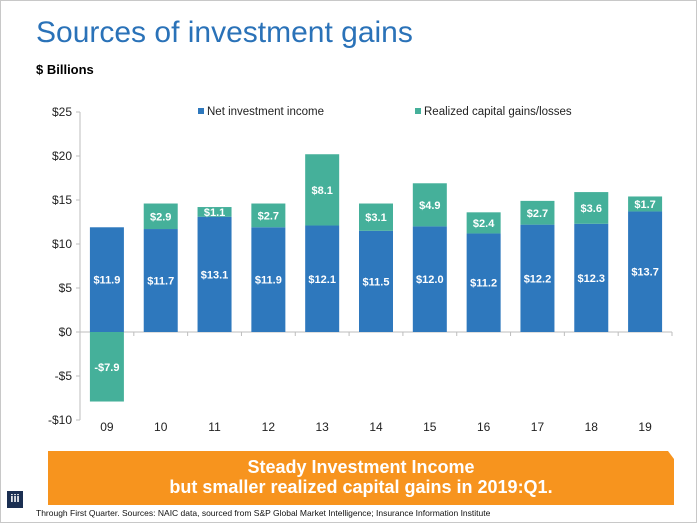 The height and width of the screenshot is (523, 697). I want to click on data-label: $3.6, so click(591, 209).